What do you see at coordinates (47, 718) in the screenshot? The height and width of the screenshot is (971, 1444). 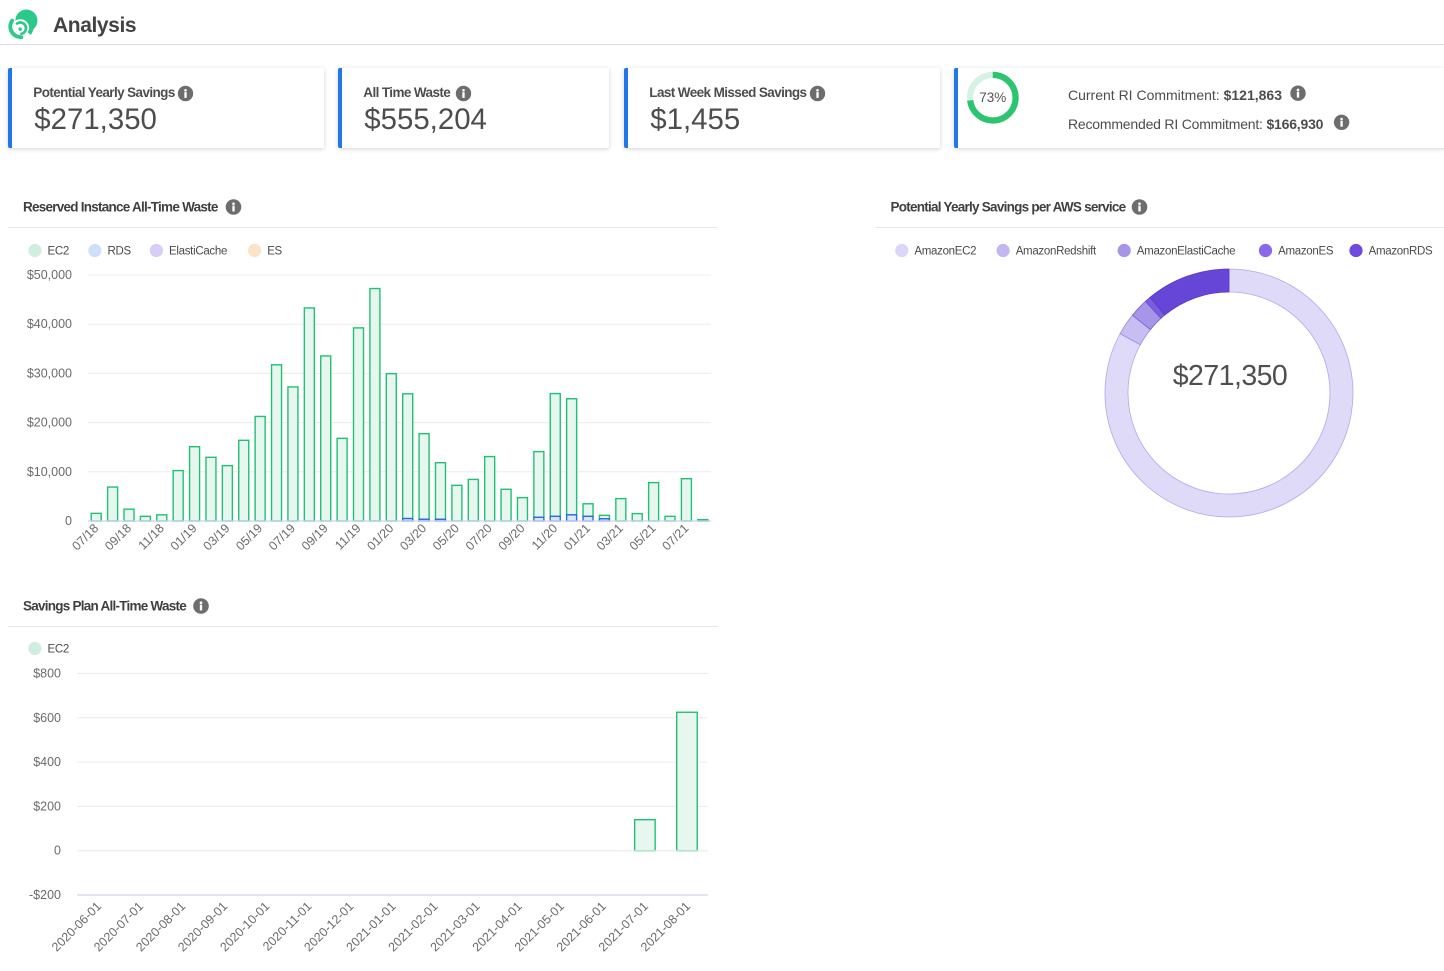 I see `svg-text: $600` at bounding box center [47, 718].